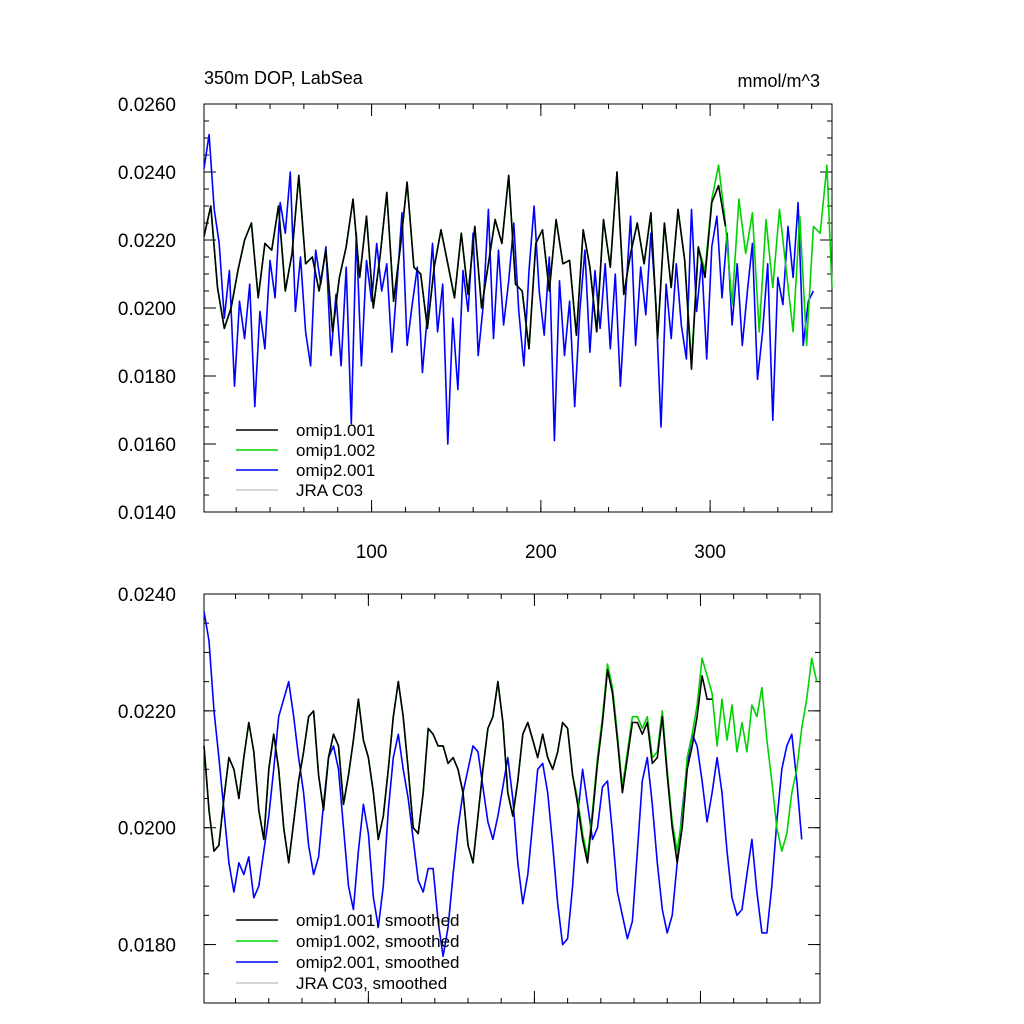 The height and width of the screenshot is (1024, 1024). What do you see at coordinates (378, 920) in the screenshot?
I see `legend-label: omip1.001, smoothed` at bounding box center [378, 920].